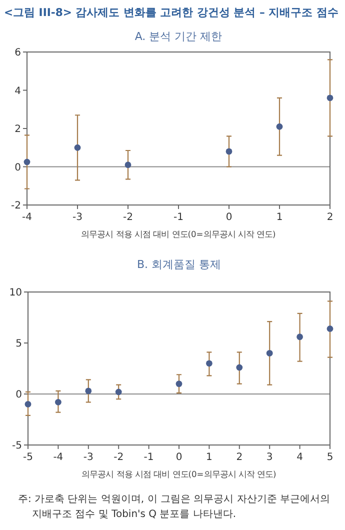 The width and height of the screenshot is (345, 530). What do you see at coordinates (178, 36) in the screenshot?
I see `chart-subtitle: A. 분석 기간 제한` at bounding box center [178, 36].